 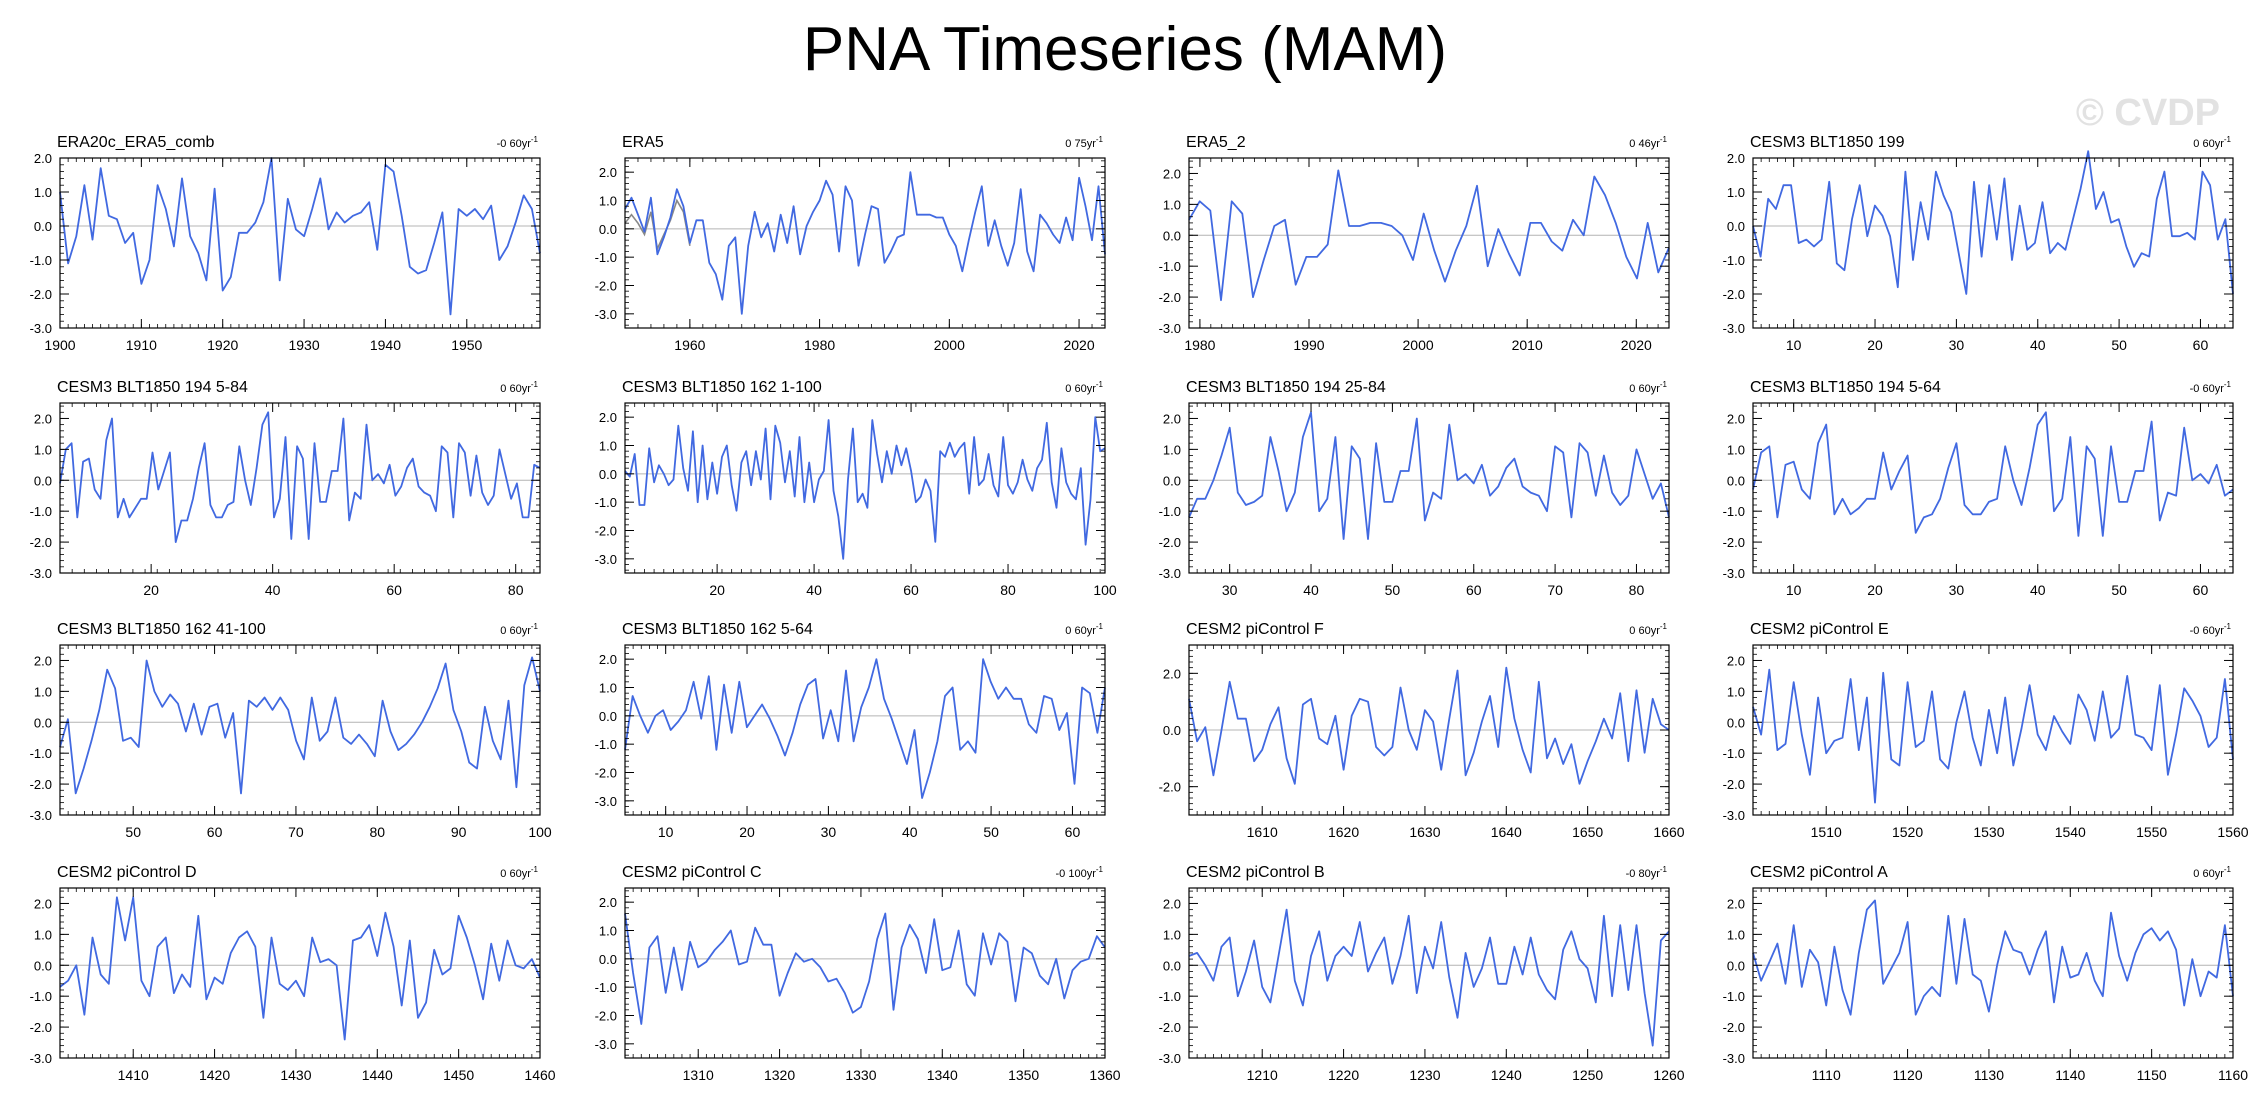 I want to click on panel-trend: 0 60yr-1, so click(x=2212, y=142).